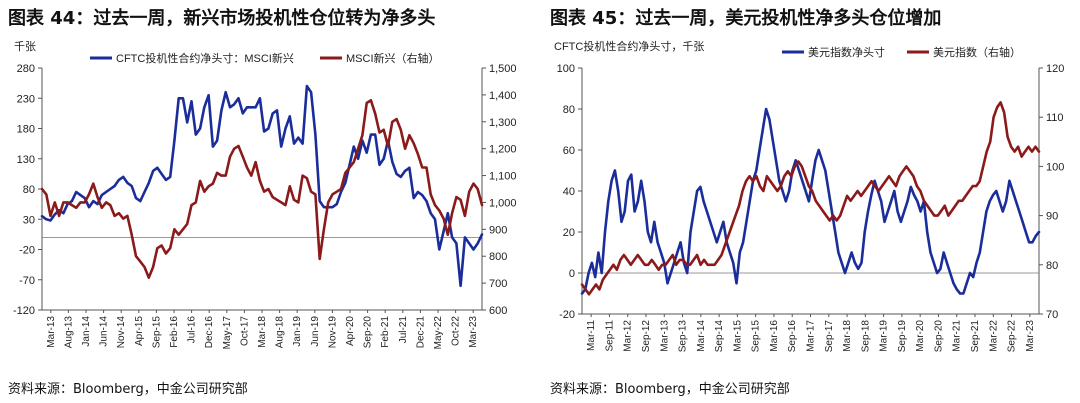 Image resolution: width=1080 pixels, height=403 pixels. What do you see at coordinates (26, 69) in the screenshot?
I see `left-tick-label: 280` at bounding box center [26, 69].